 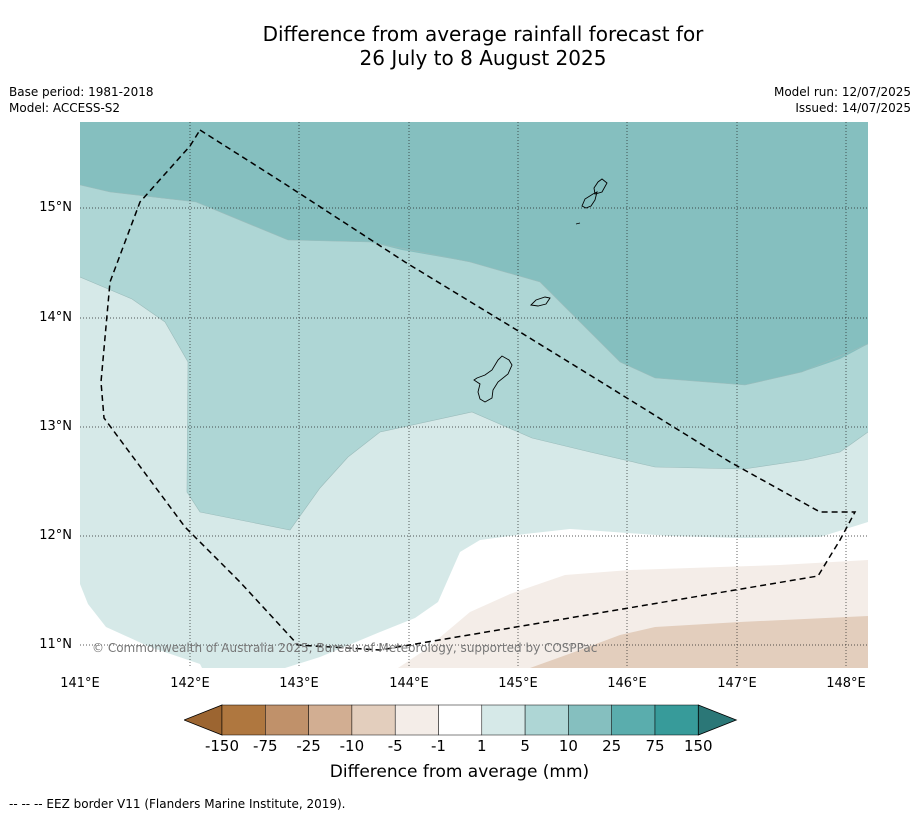 I want to click on island-aguijan, so click(x=578, y=223).